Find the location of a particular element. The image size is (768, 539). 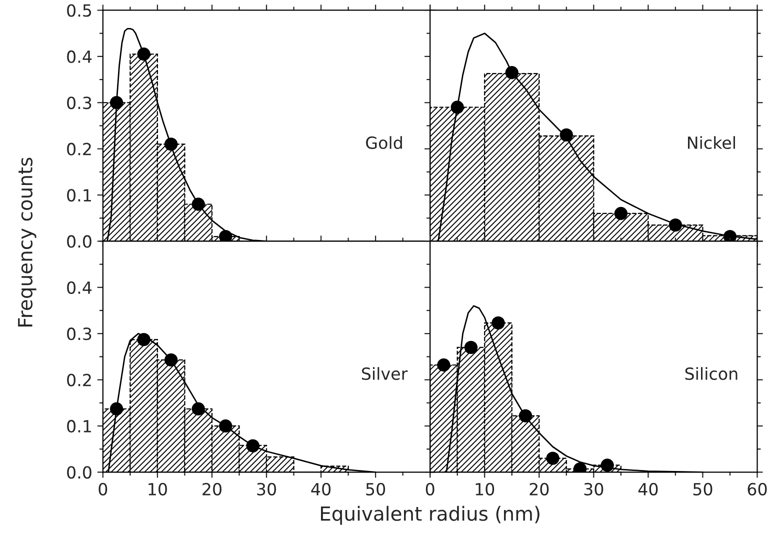

y-axis-title: Frequency counts is located at coordinates (27, 242).